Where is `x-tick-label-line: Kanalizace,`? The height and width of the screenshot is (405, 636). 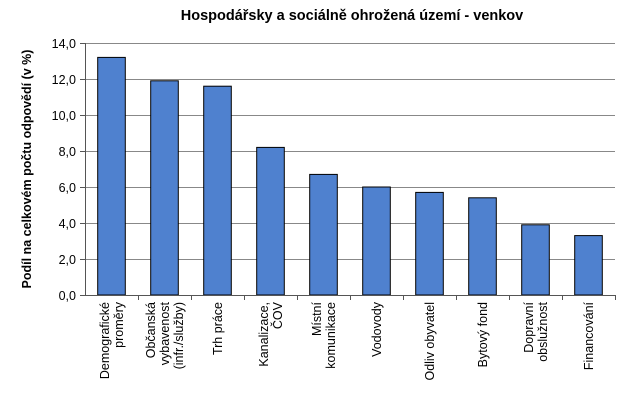 x-tick-label-line: Kanalizace, is located at coordinates (264, 334).